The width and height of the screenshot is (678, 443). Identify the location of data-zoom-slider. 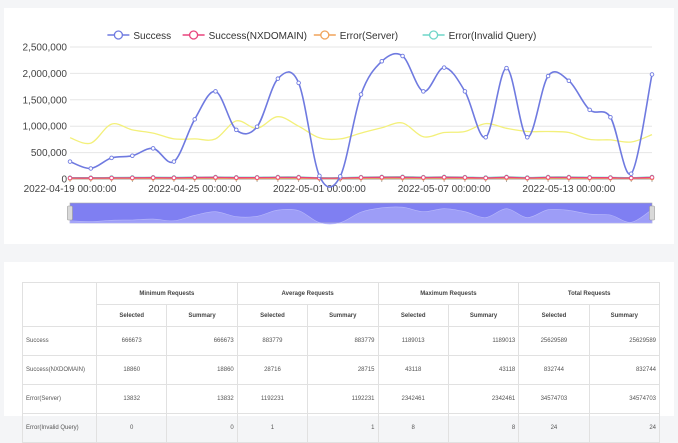
(361, 213).